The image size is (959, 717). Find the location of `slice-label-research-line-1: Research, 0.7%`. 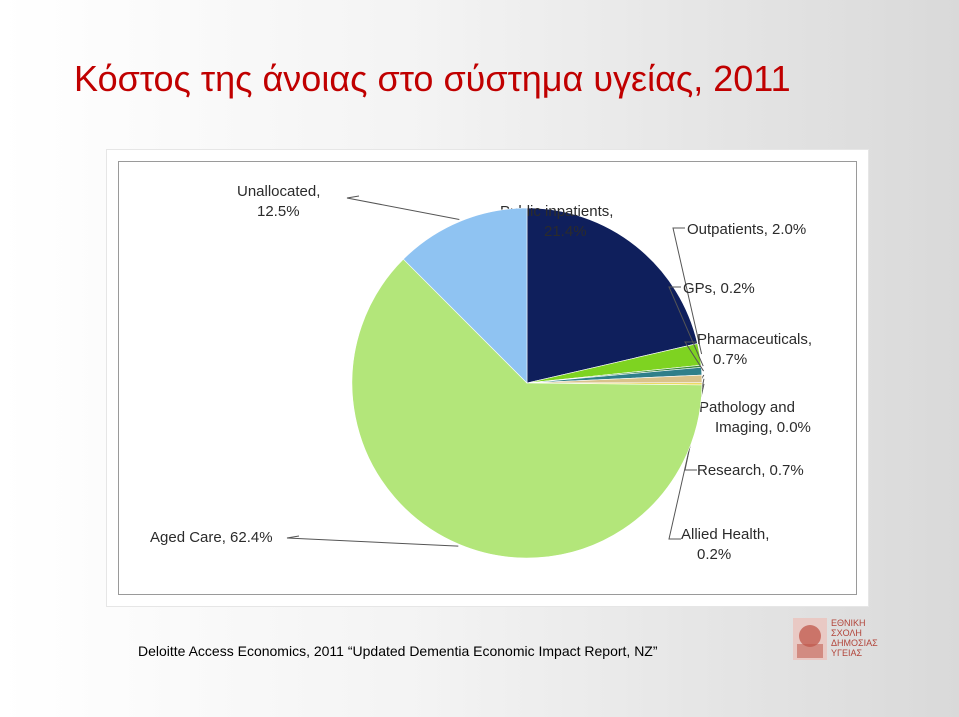

slice-label-research-line-1: Research, 0.7% is located at coordinates (750, 470).